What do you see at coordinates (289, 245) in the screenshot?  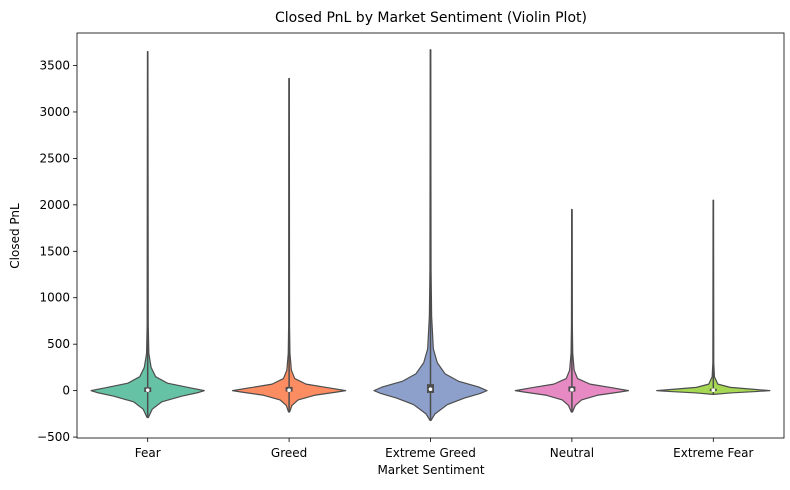 I see `violin-greed` at bounding box center [289, 245].